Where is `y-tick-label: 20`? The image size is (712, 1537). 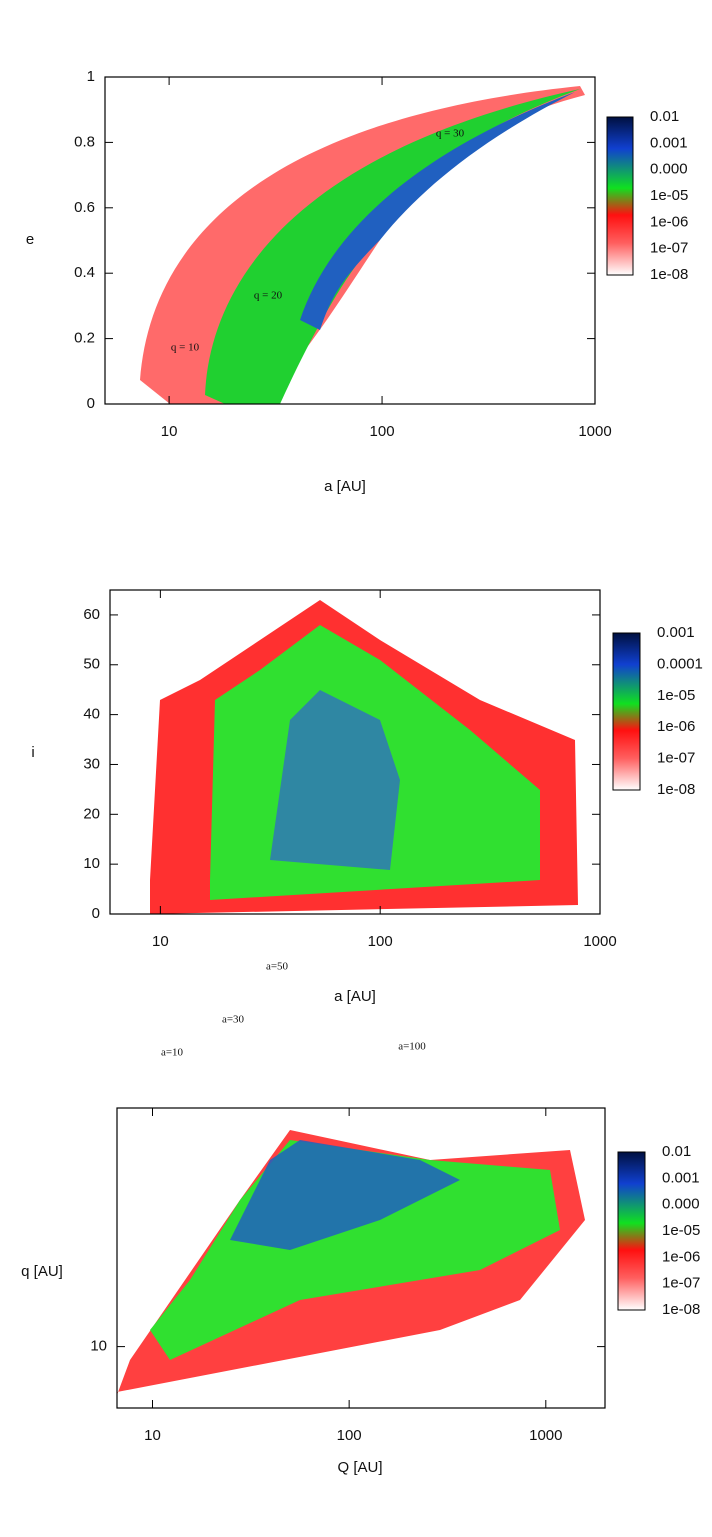
y-tick-label: 20 is located at coordinates (91, 813).